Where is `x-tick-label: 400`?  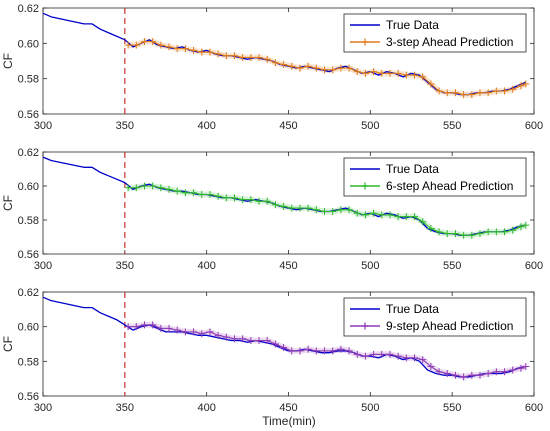
x-tick-label: 400 is located at coordinates (206, 408).